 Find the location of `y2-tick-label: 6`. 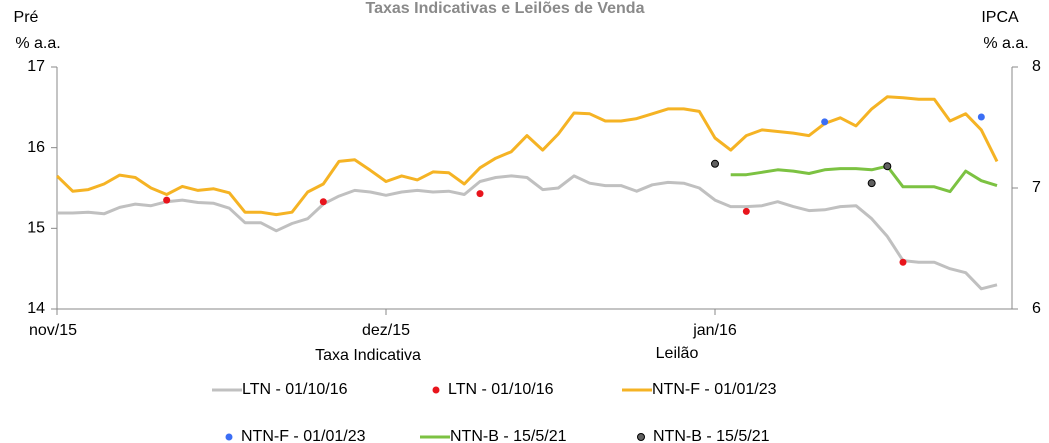

y2-tick-label: 6 is located at coordinates (1036, 308).